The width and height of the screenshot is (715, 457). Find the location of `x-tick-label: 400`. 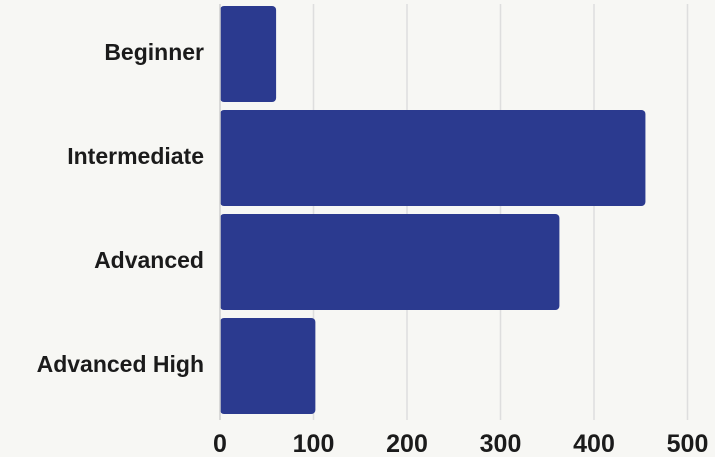

x-tick-label: 400 is located at coordinates (594, 443).